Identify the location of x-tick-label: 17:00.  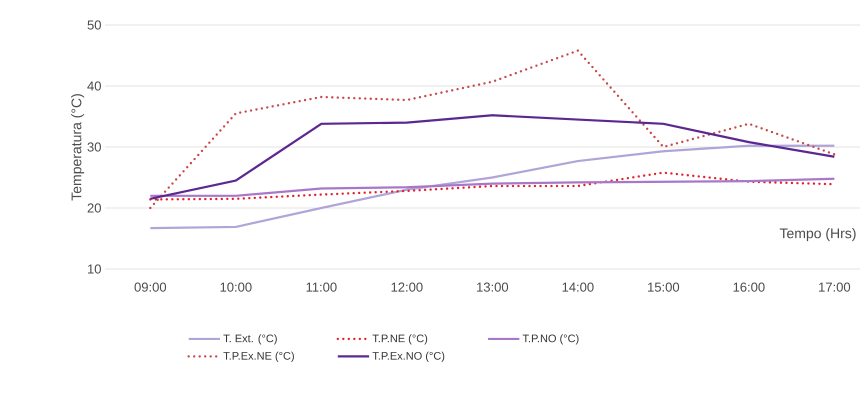
(834, 287).